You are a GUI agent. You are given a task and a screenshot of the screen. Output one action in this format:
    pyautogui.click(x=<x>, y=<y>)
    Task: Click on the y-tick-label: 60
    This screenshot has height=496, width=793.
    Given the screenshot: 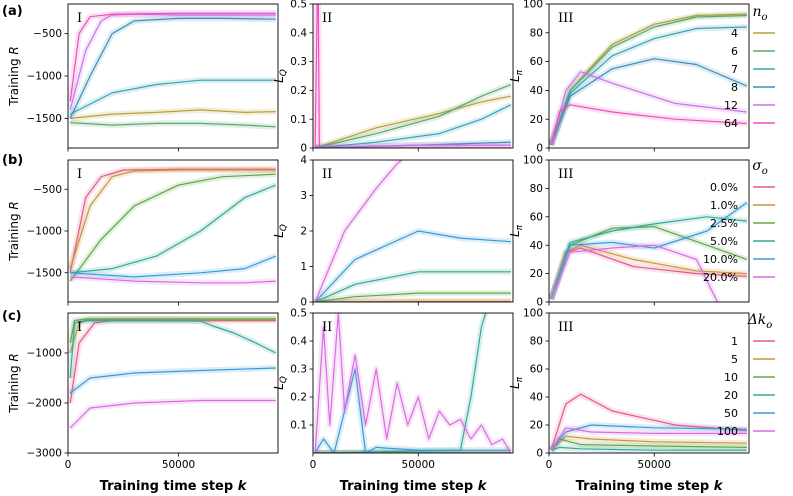 What is the action you would take?
    pyautogui.click(x=536, y=217)
    